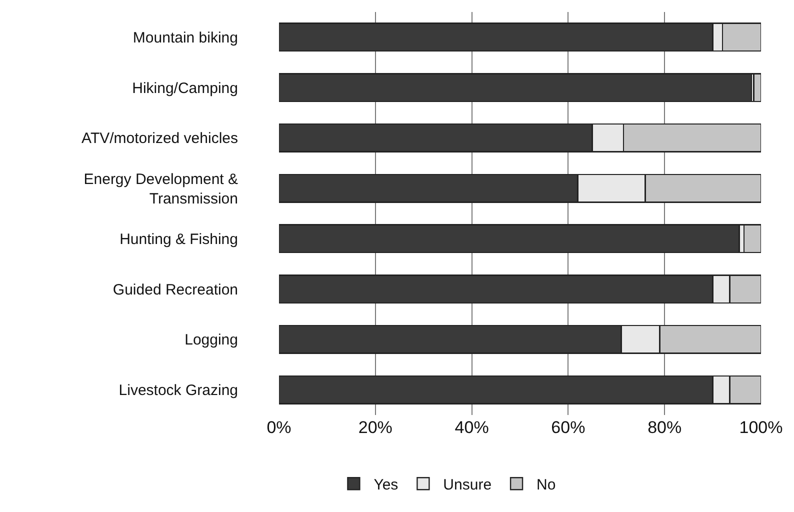 The width and height of the screenshot is (794, 512). Describe the element at coordinates (211, 340) in the screenshot. I see `y-tick-label: Logging` at that location.